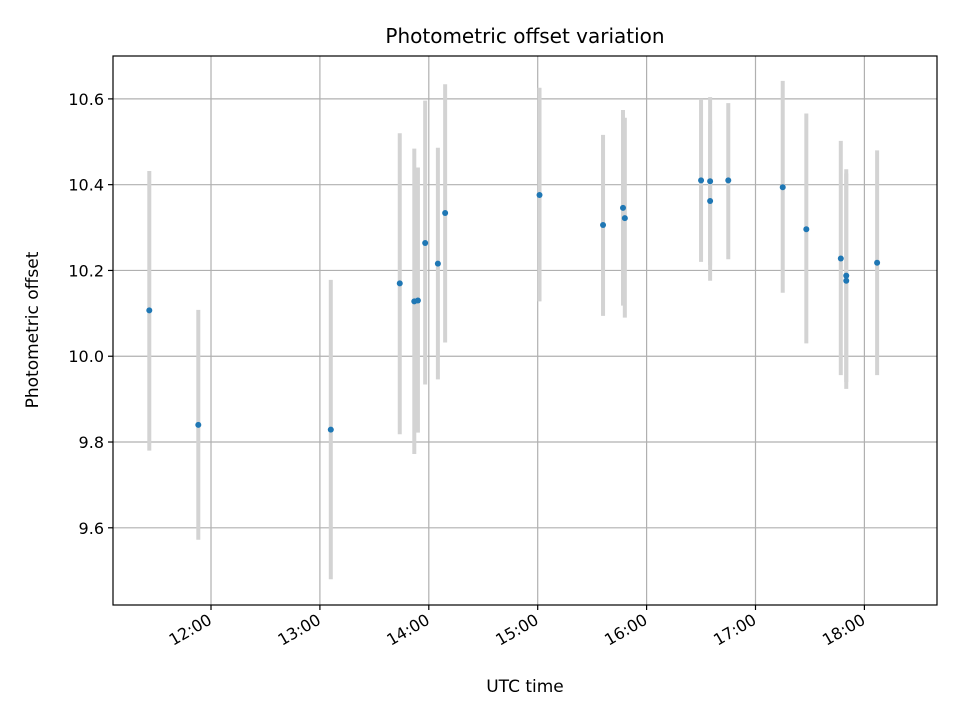 The height and width of the screenshot is (720, 960). What do you see at coordinates (524, 36) in the screenshot?
I see `chart-title: Photometric offset variation` at bounding box center [524, 36].